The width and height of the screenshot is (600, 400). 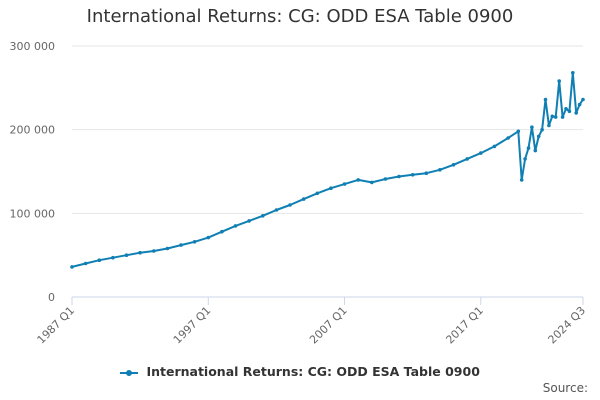 I want to click on y-tick-label: 200 000, so click(x=33, y=130).